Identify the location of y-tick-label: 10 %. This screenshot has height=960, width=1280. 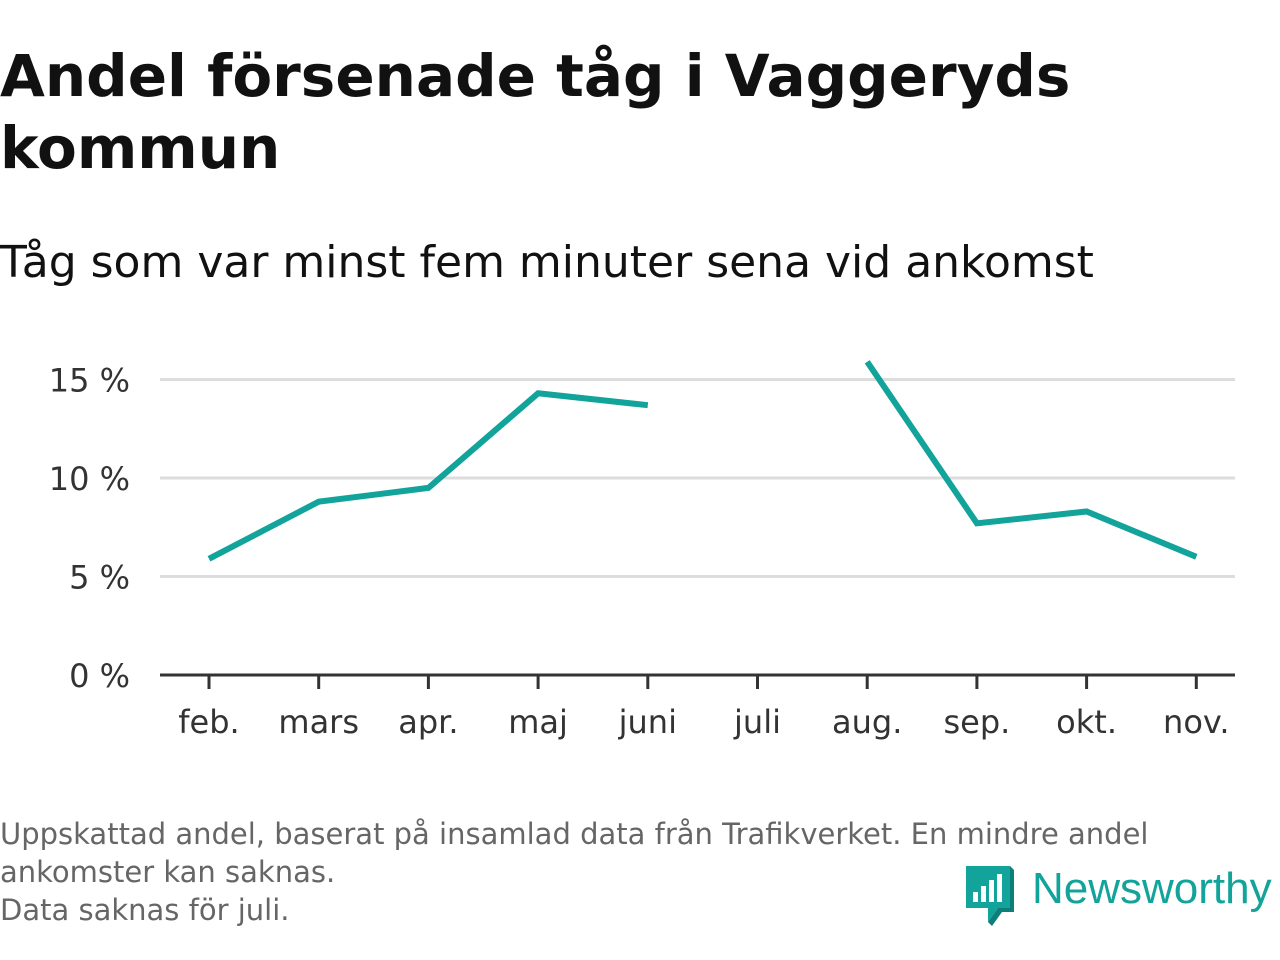
(89, 479).